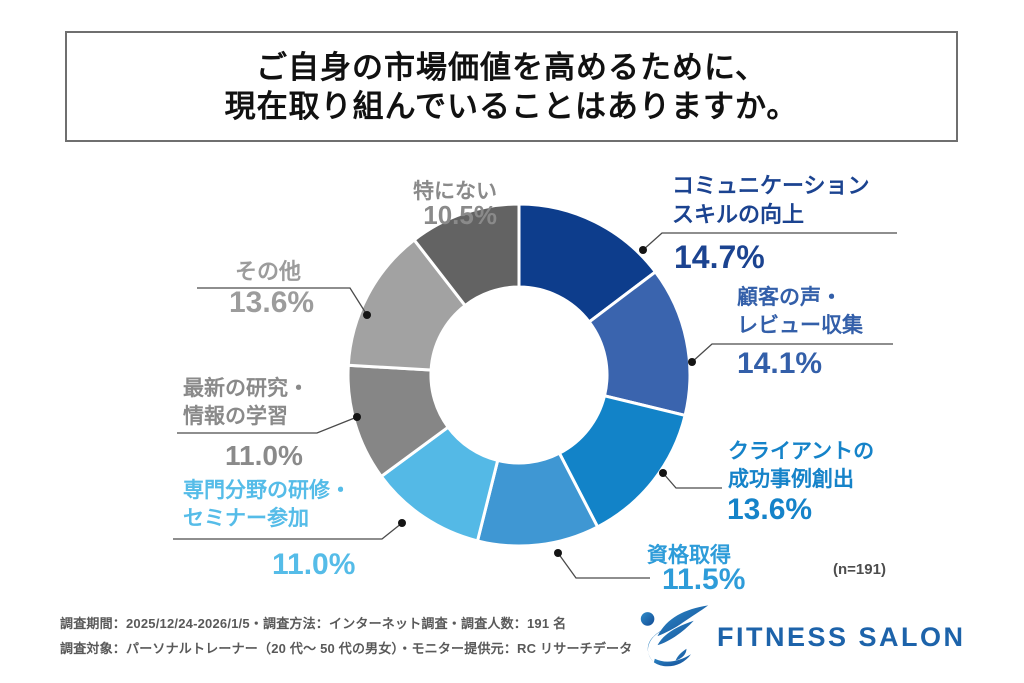 Image resolution: width=1024 pixels, height=683 pixels. I want to click on leader-research, so click(267, 425).